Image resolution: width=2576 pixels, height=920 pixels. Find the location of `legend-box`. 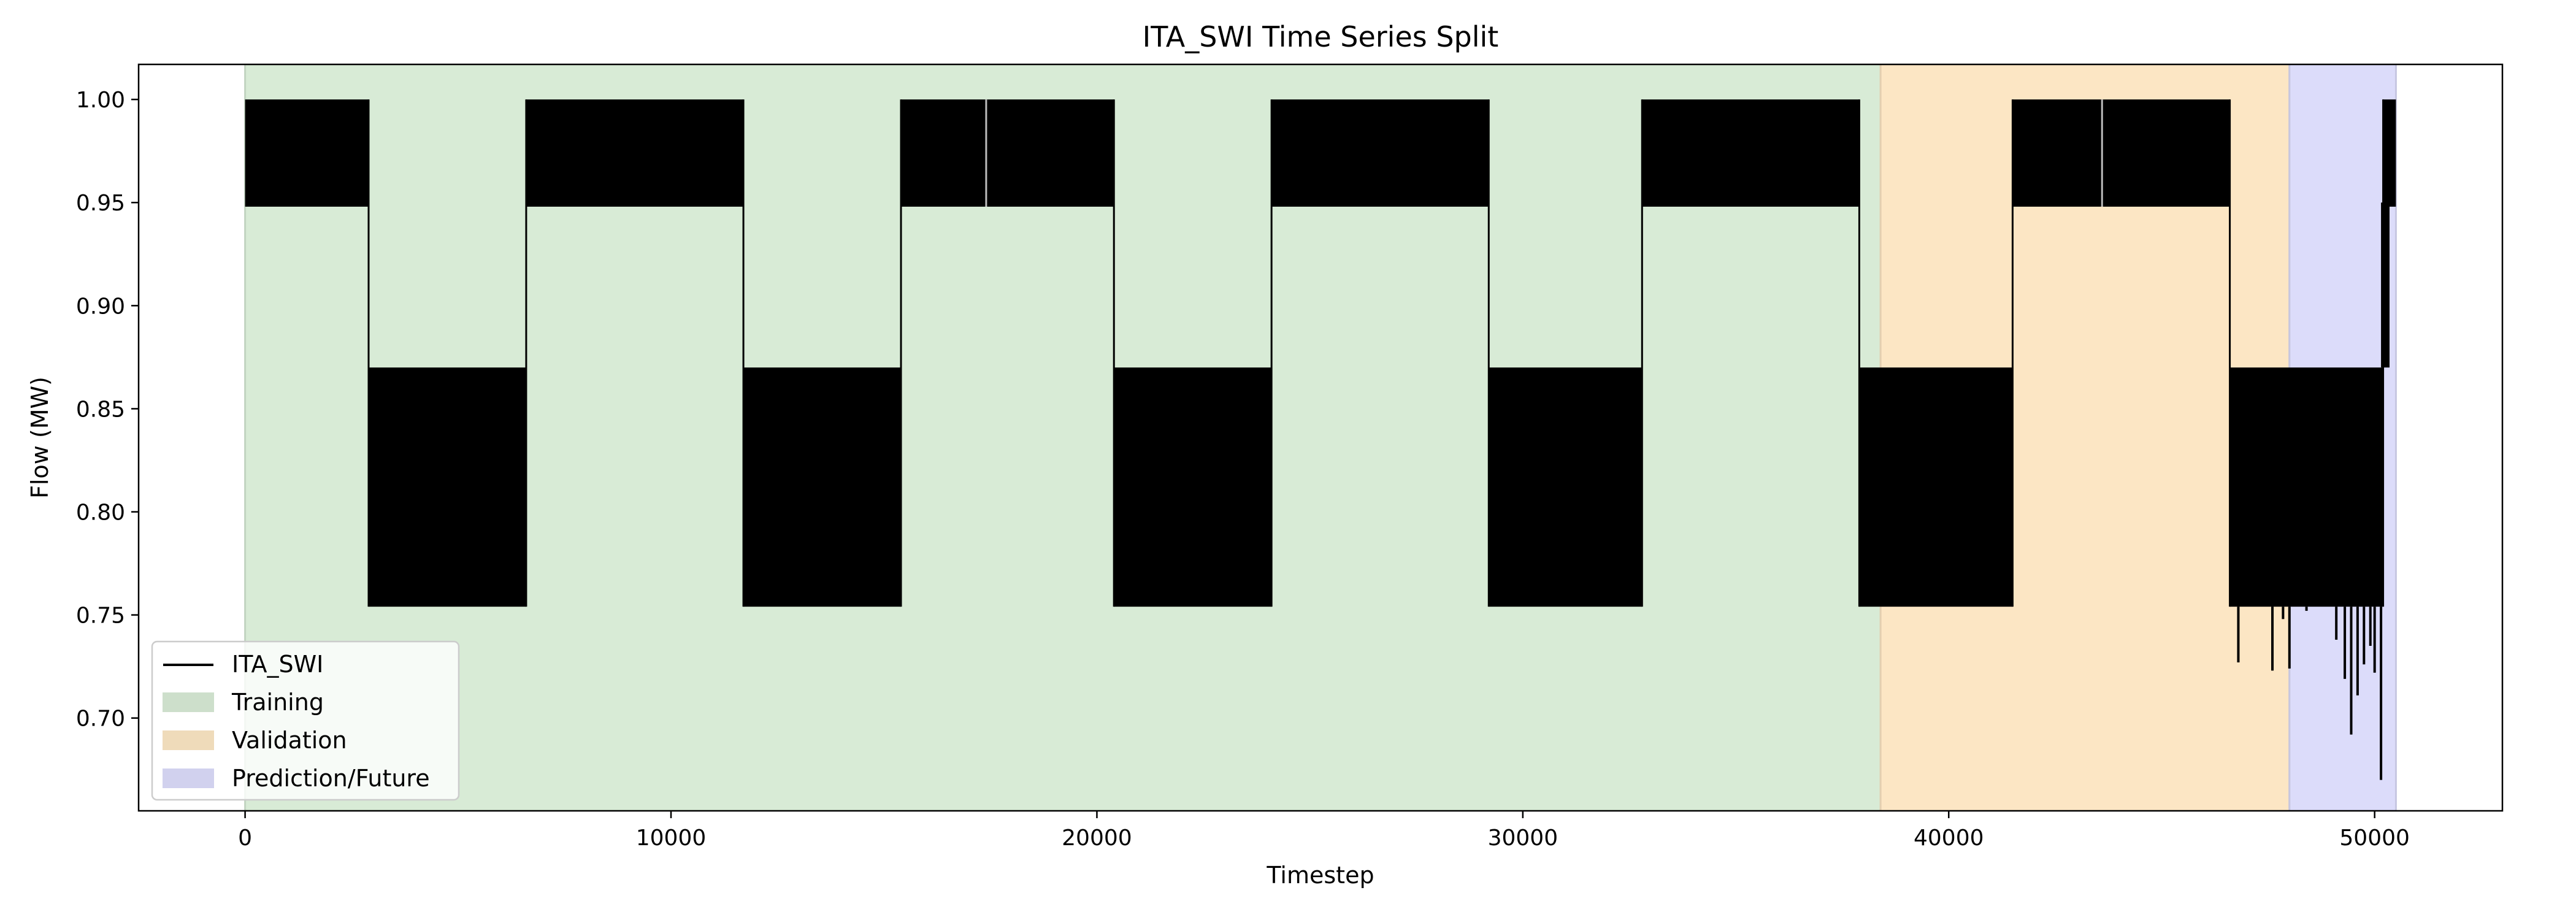

legend-box is located at coordinates (305, 720).